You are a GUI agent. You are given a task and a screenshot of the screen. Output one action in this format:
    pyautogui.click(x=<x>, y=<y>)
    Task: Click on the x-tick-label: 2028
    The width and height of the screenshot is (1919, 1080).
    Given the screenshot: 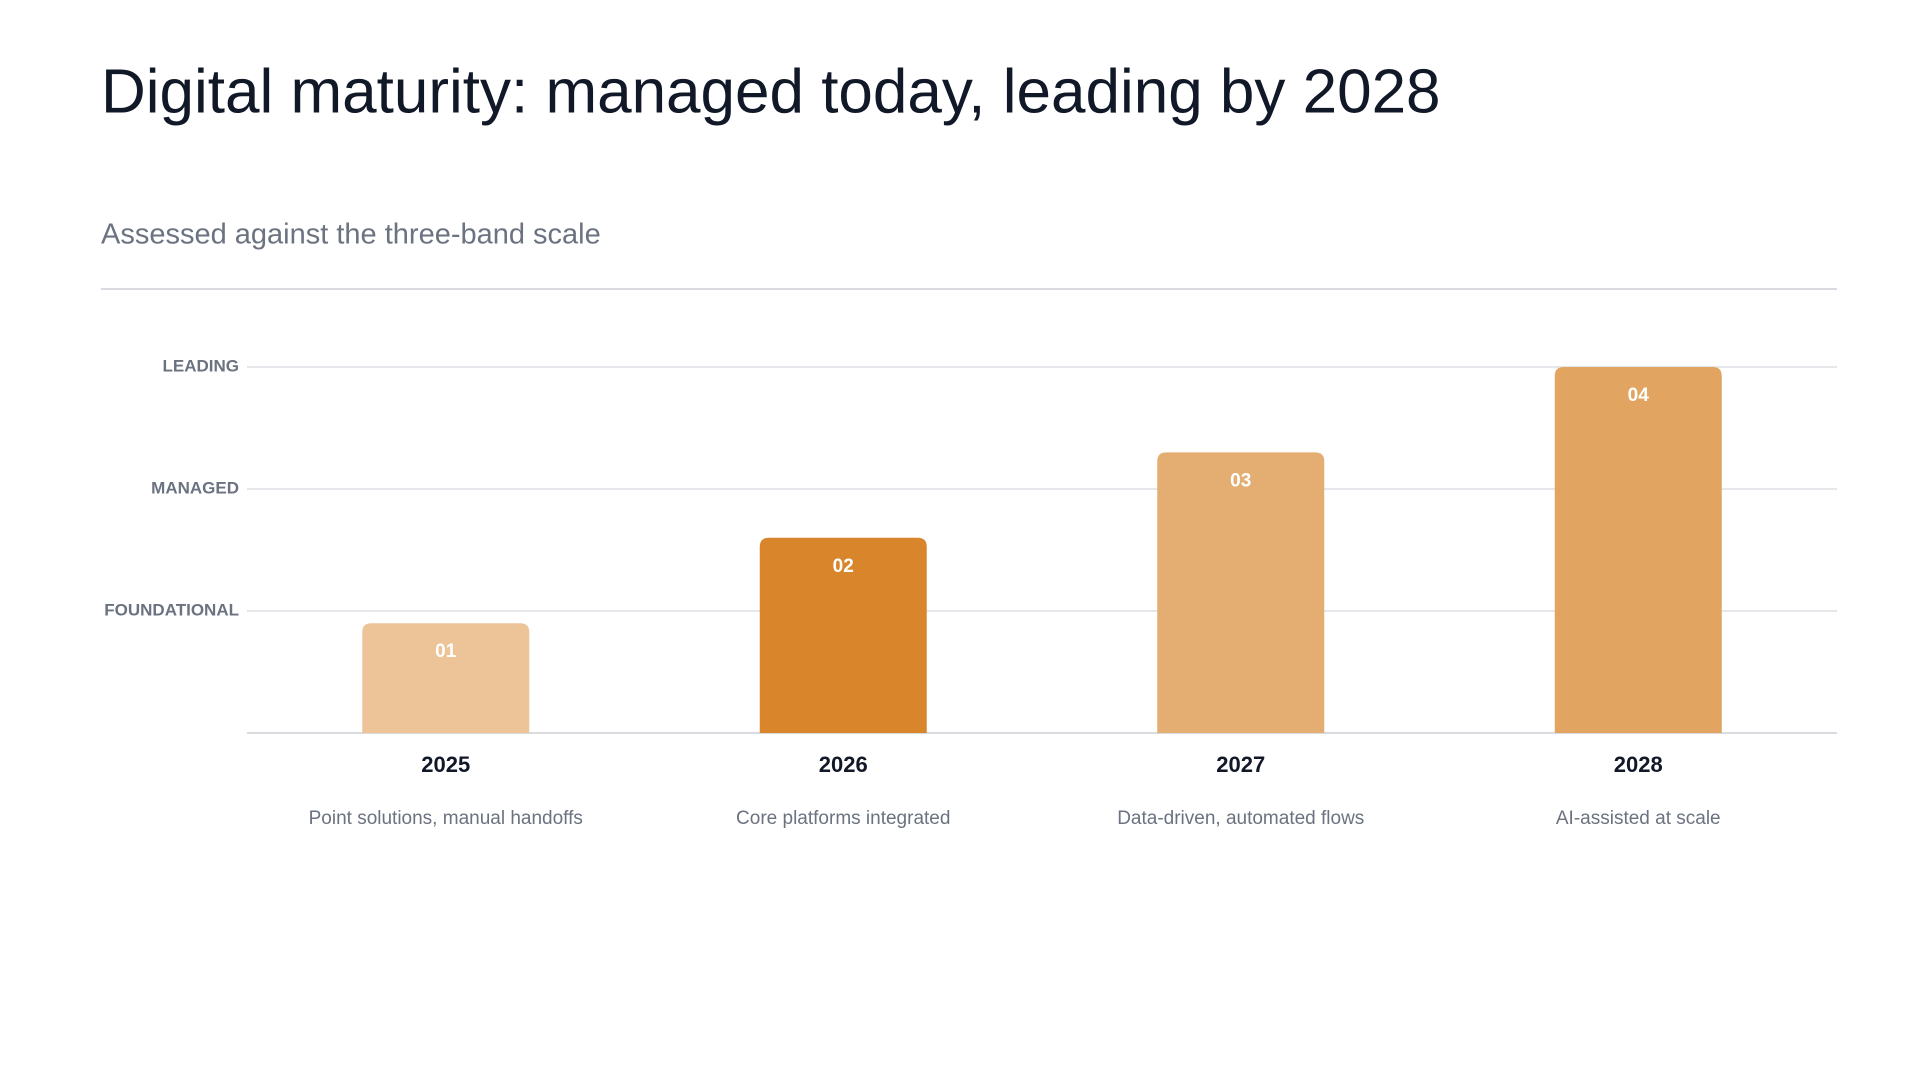 What is the action you would take?
    pyautogui.click(x=1638, y=764)
    